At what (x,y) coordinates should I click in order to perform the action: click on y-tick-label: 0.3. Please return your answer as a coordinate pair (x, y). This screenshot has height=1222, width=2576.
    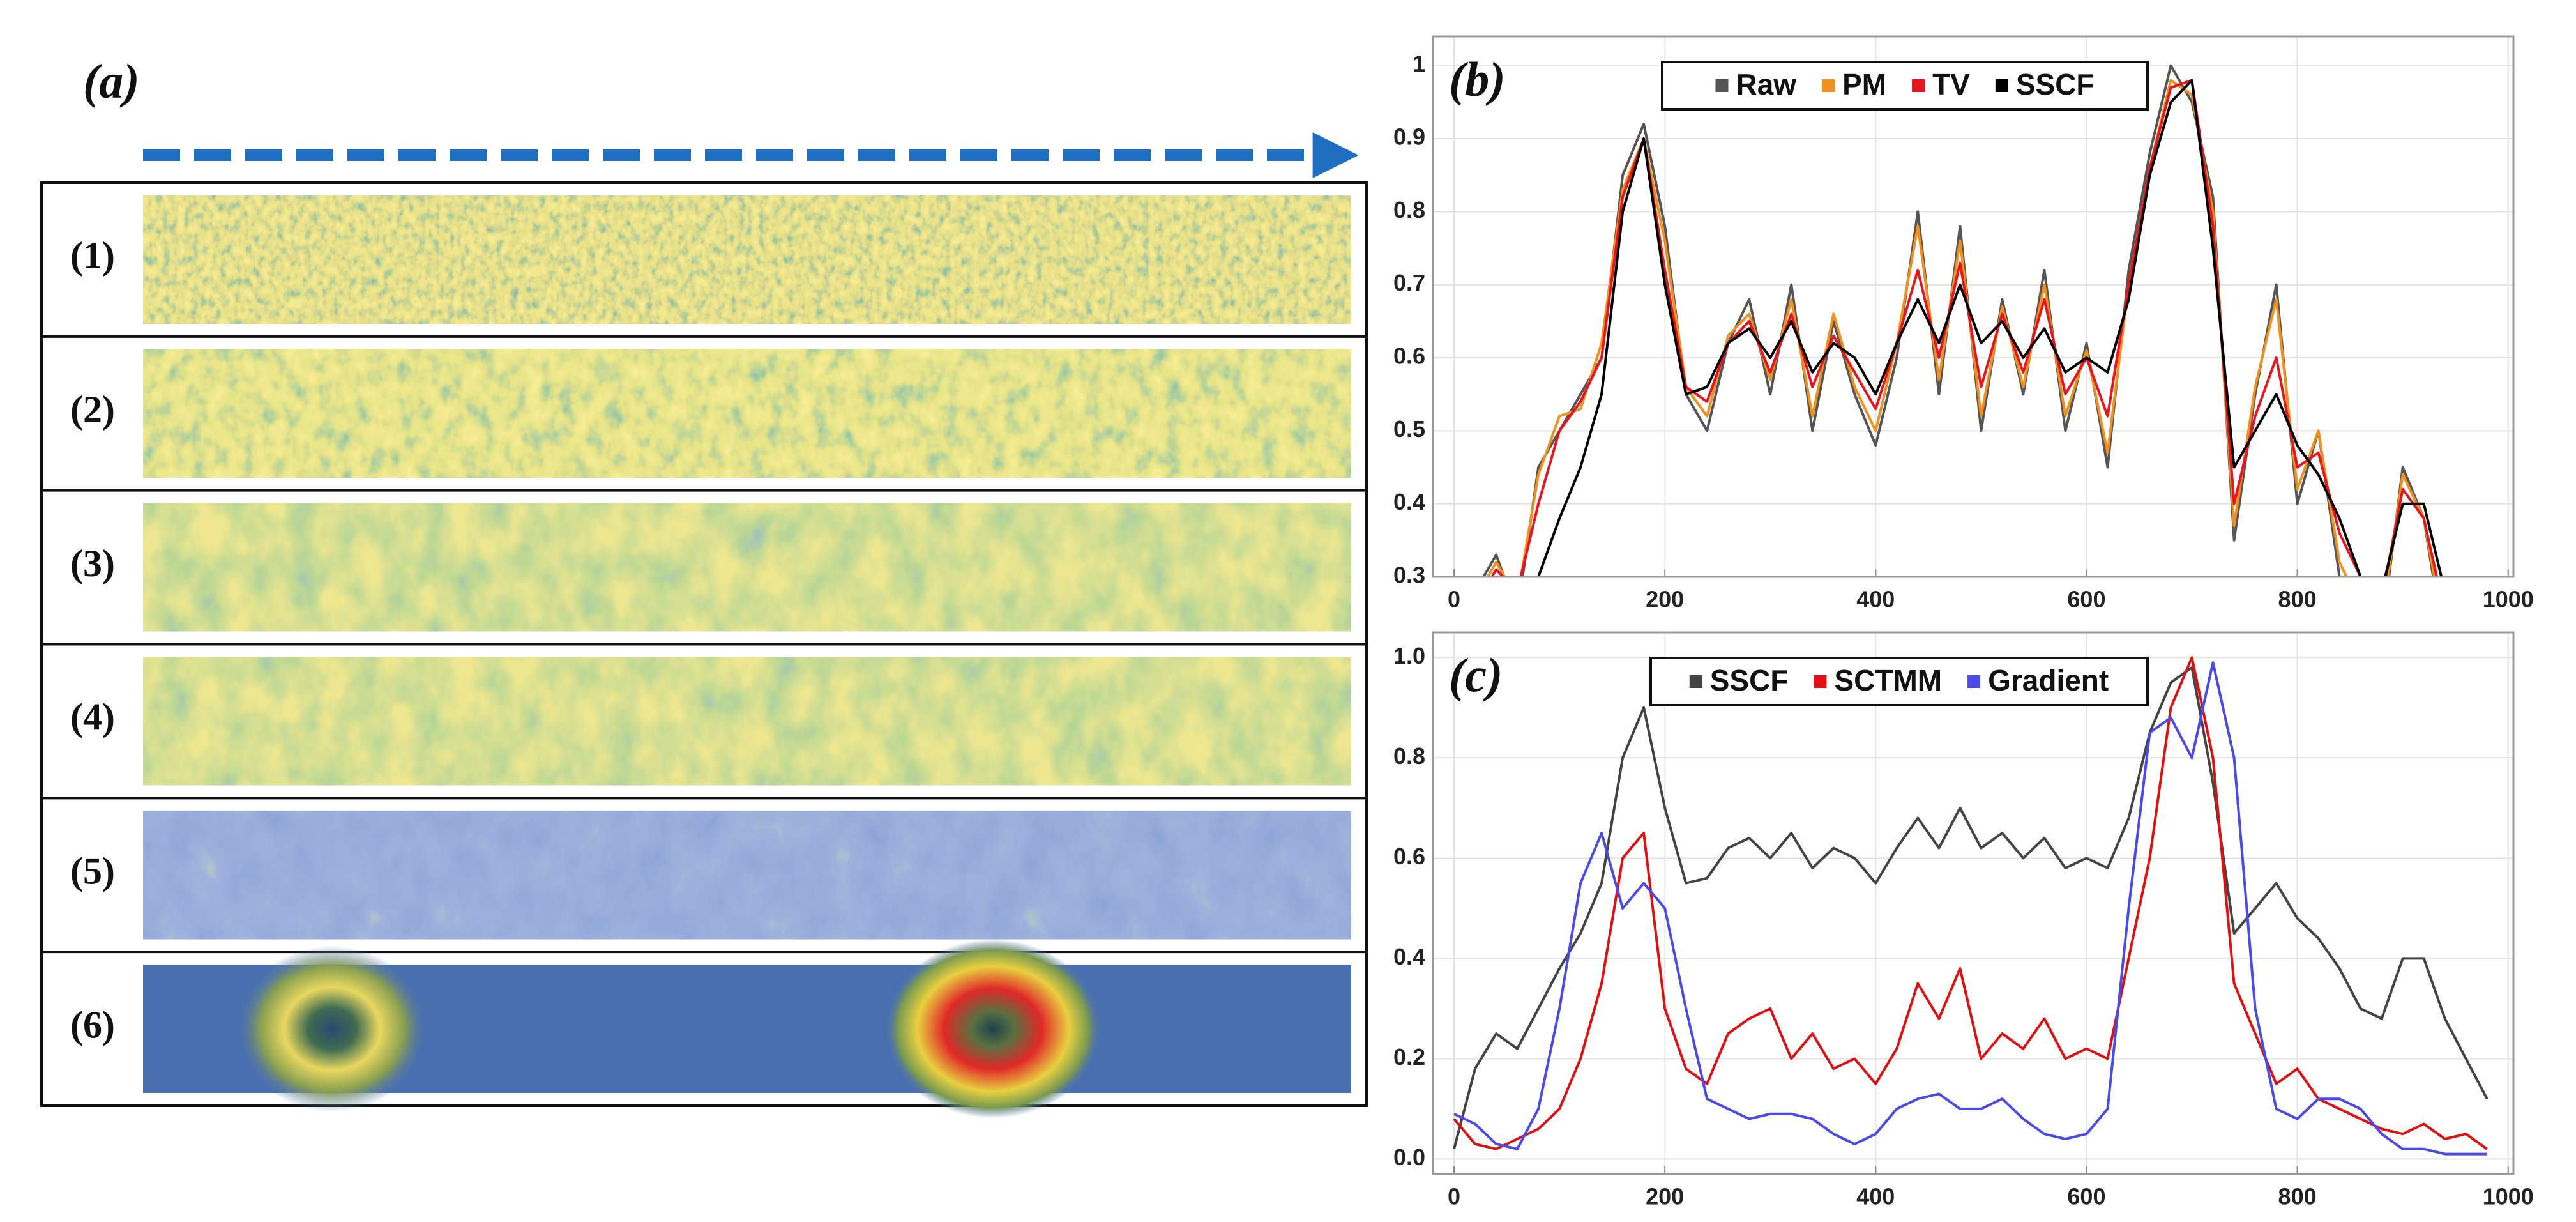
    Looking at the image, I should click on (1409, 575).